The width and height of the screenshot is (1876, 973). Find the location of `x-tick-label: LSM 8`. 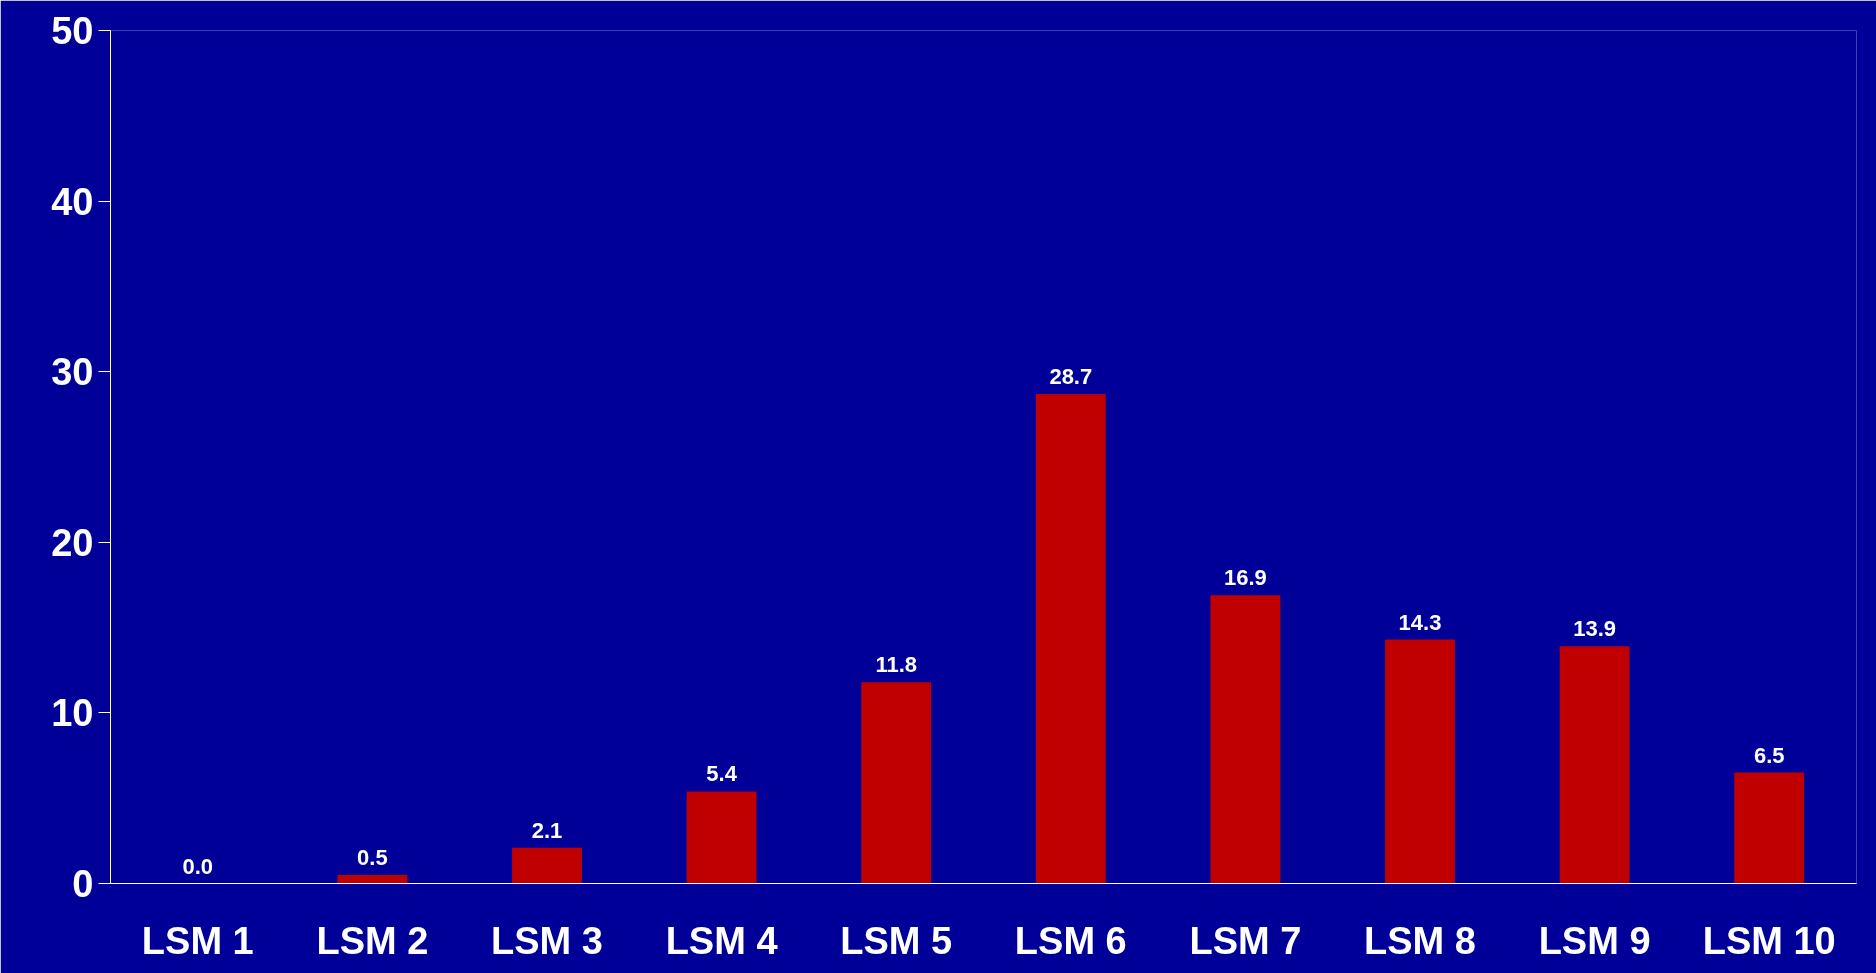

x-tick-label: LSM 8 is located at coordinates (1420, 940).